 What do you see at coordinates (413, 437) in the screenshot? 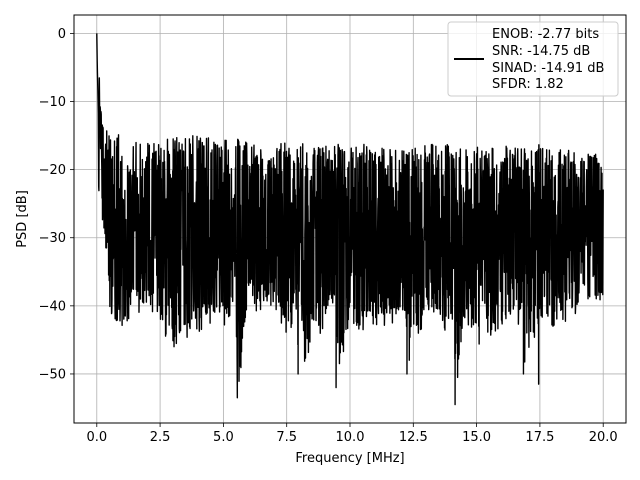
I see `x-tick-label: 12.5` at bounding box center [413, 437].